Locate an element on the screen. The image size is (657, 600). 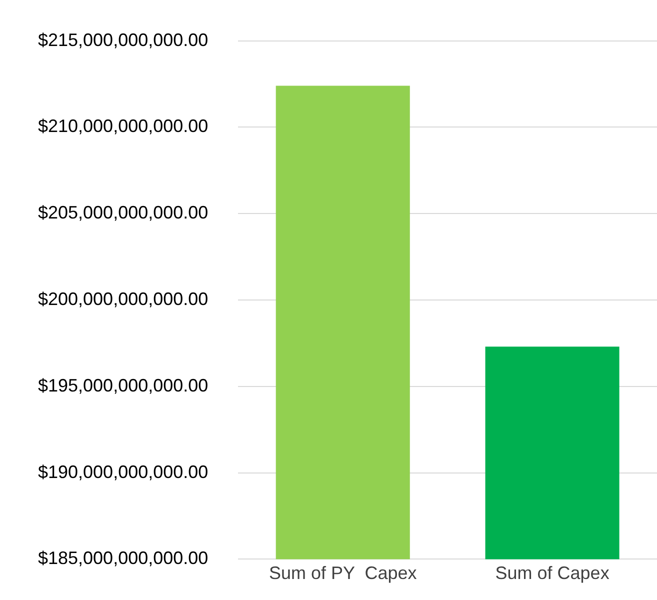
y-tick-label: $195,000,000,000.00 is located at coordinates (123, 385).